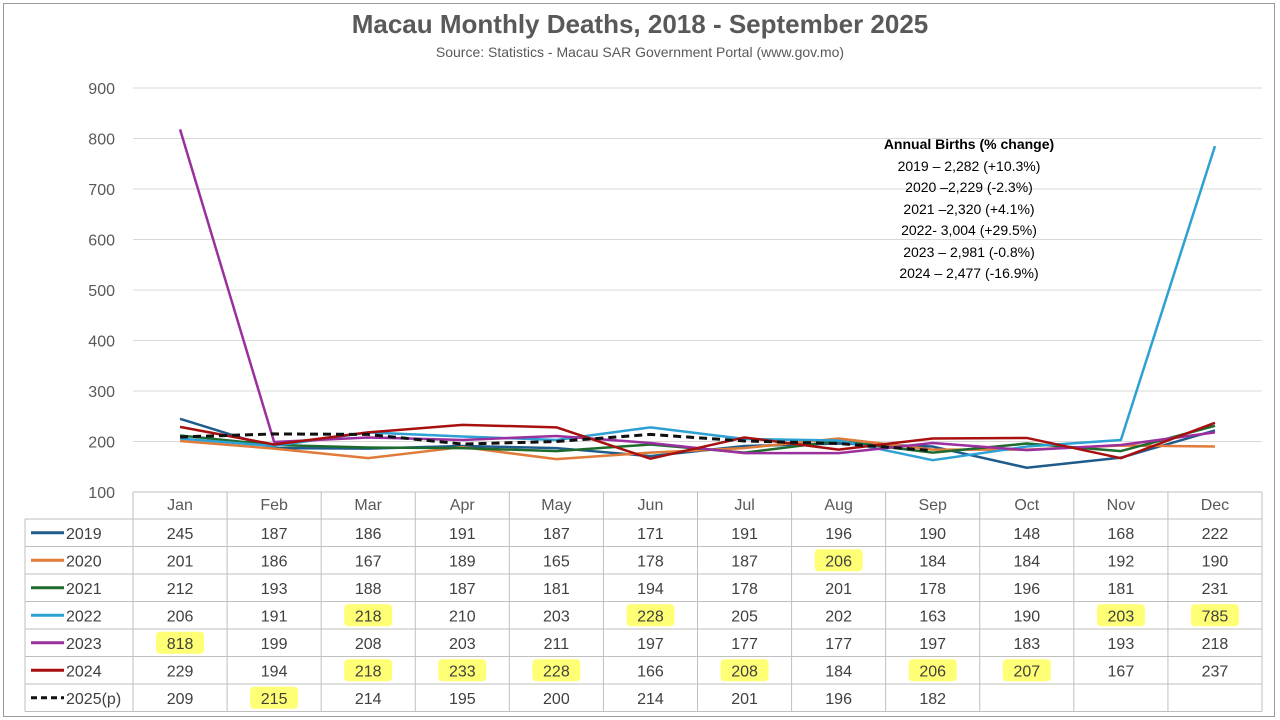 The width and height of the screenshot is (1280, 720). Describe the element at coordinates (1026, 671) in the screenshot. I see `data-label: 207` at that location.